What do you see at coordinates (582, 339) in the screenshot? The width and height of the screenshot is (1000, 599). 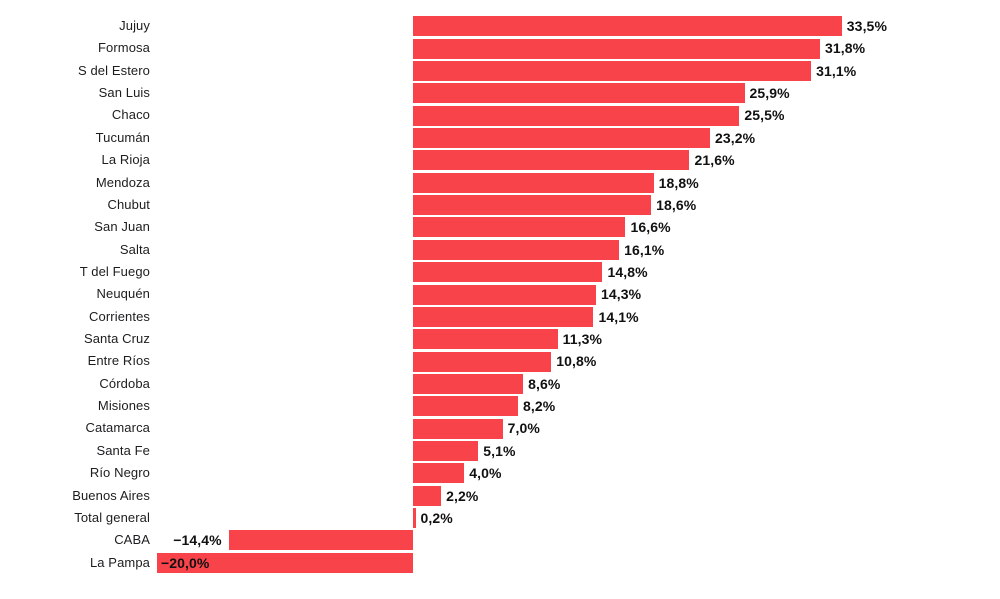 I see `value-label: 11,3%` at bounding box center [582, 339].